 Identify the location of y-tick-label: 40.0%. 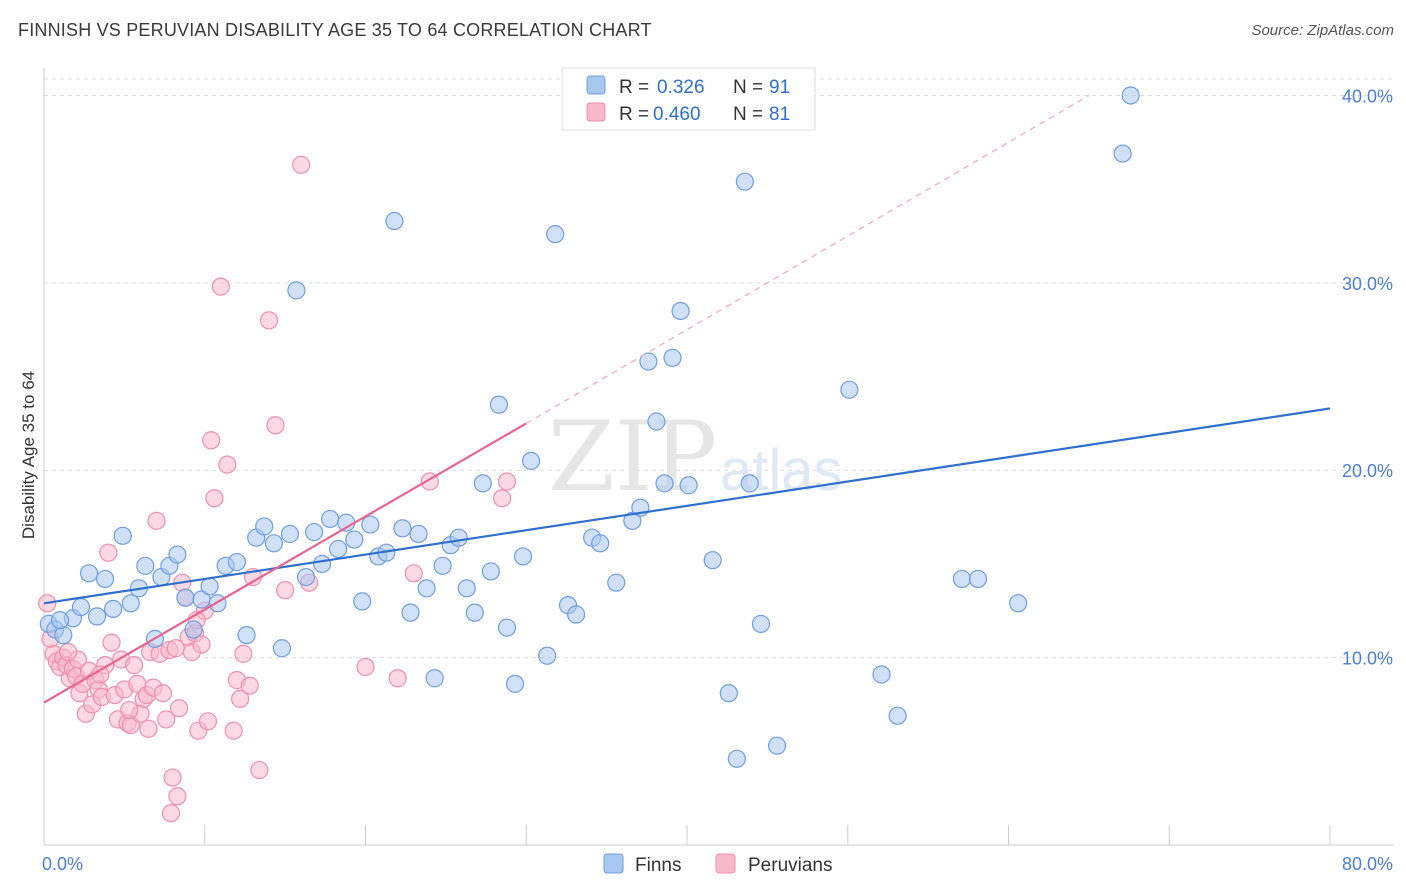
(1367, 96).